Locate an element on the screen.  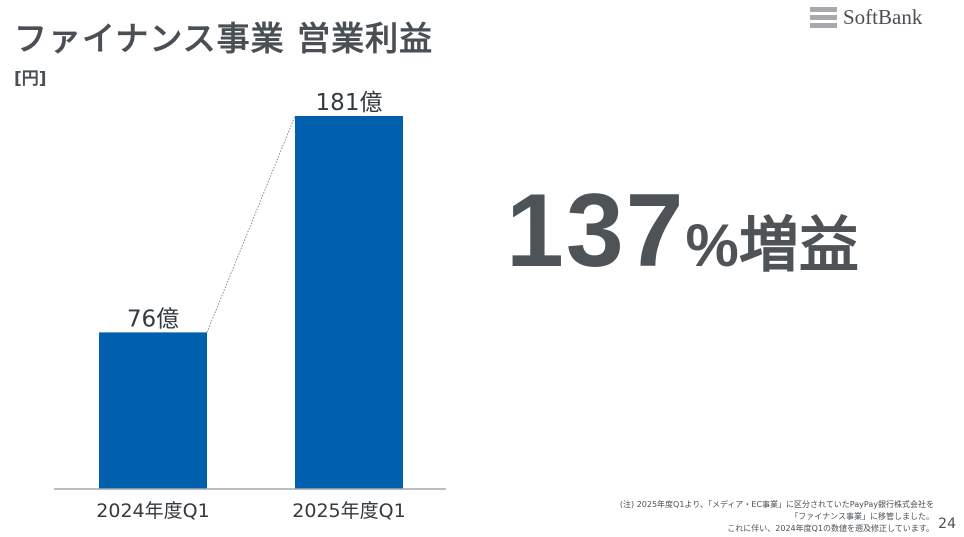
growth-suffix: %増益 is located at coordinates (772, 245).